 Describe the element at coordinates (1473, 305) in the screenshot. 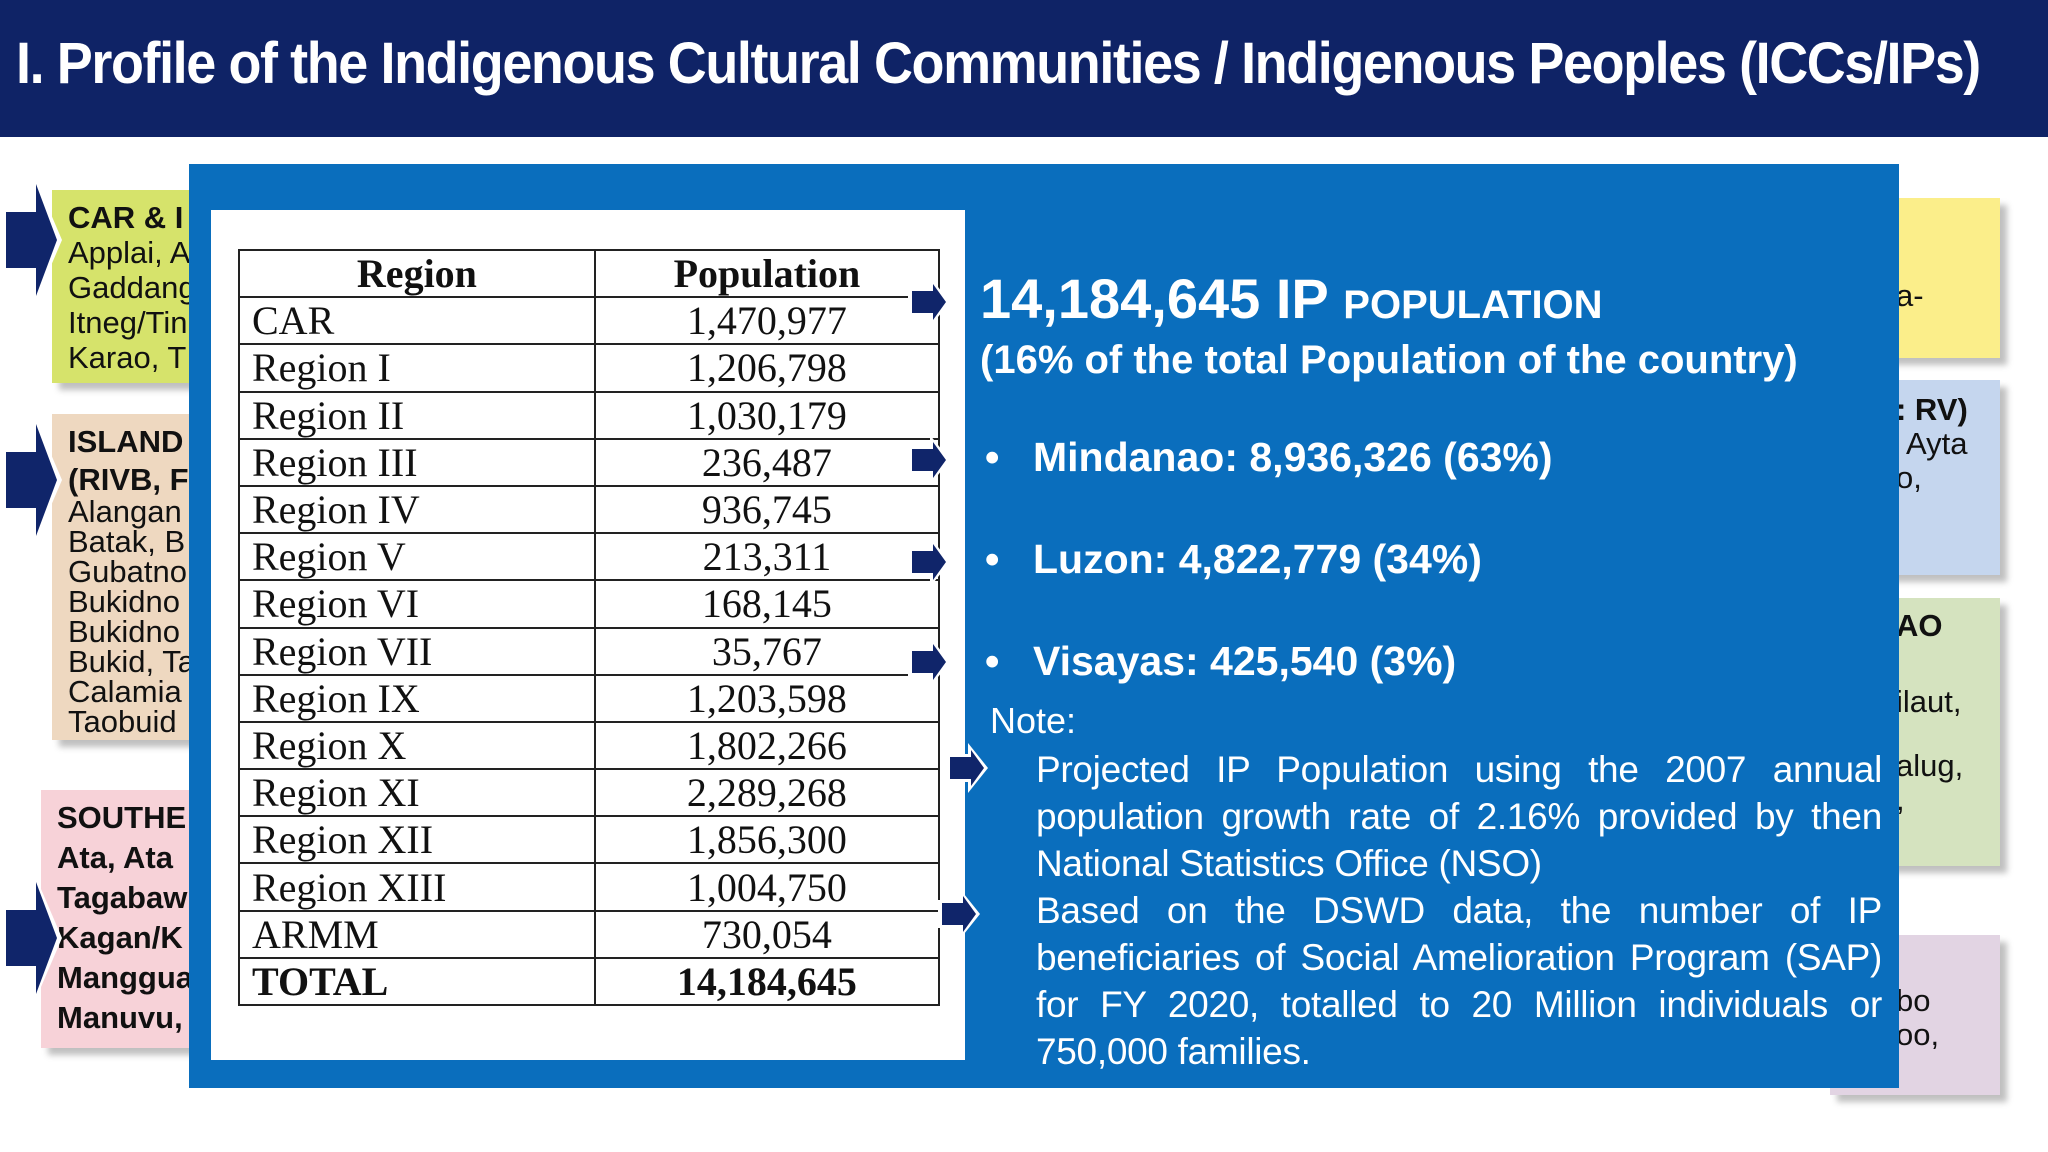

I see `headline-label: POPULATION` at that location.